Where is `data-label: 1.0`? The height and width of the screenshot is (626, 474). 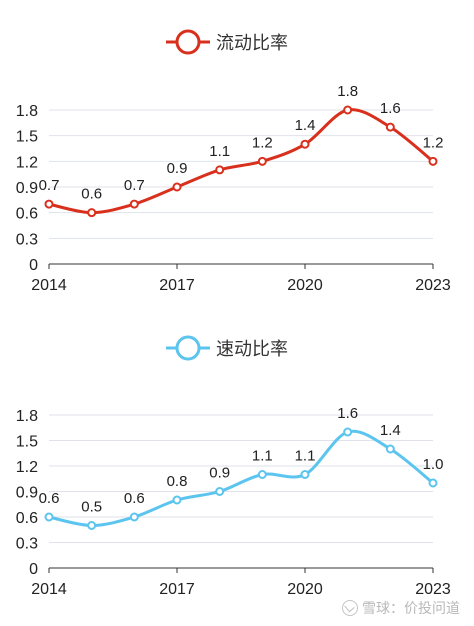 data-label: 1.0 is located at coordinates (433, 464).